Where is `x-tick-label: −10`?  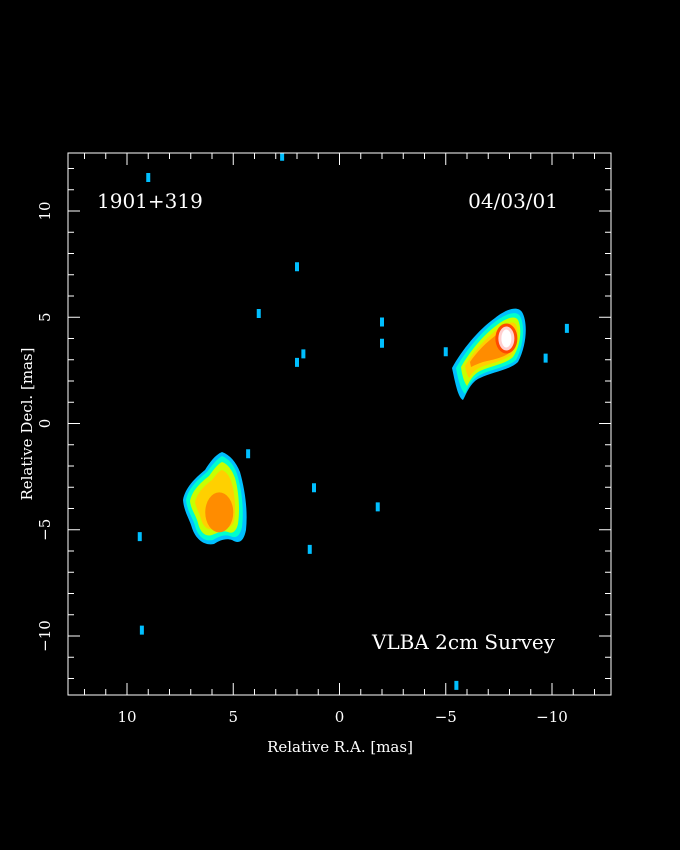
x-tick-label: −10 is located at coordinates (552, 717).